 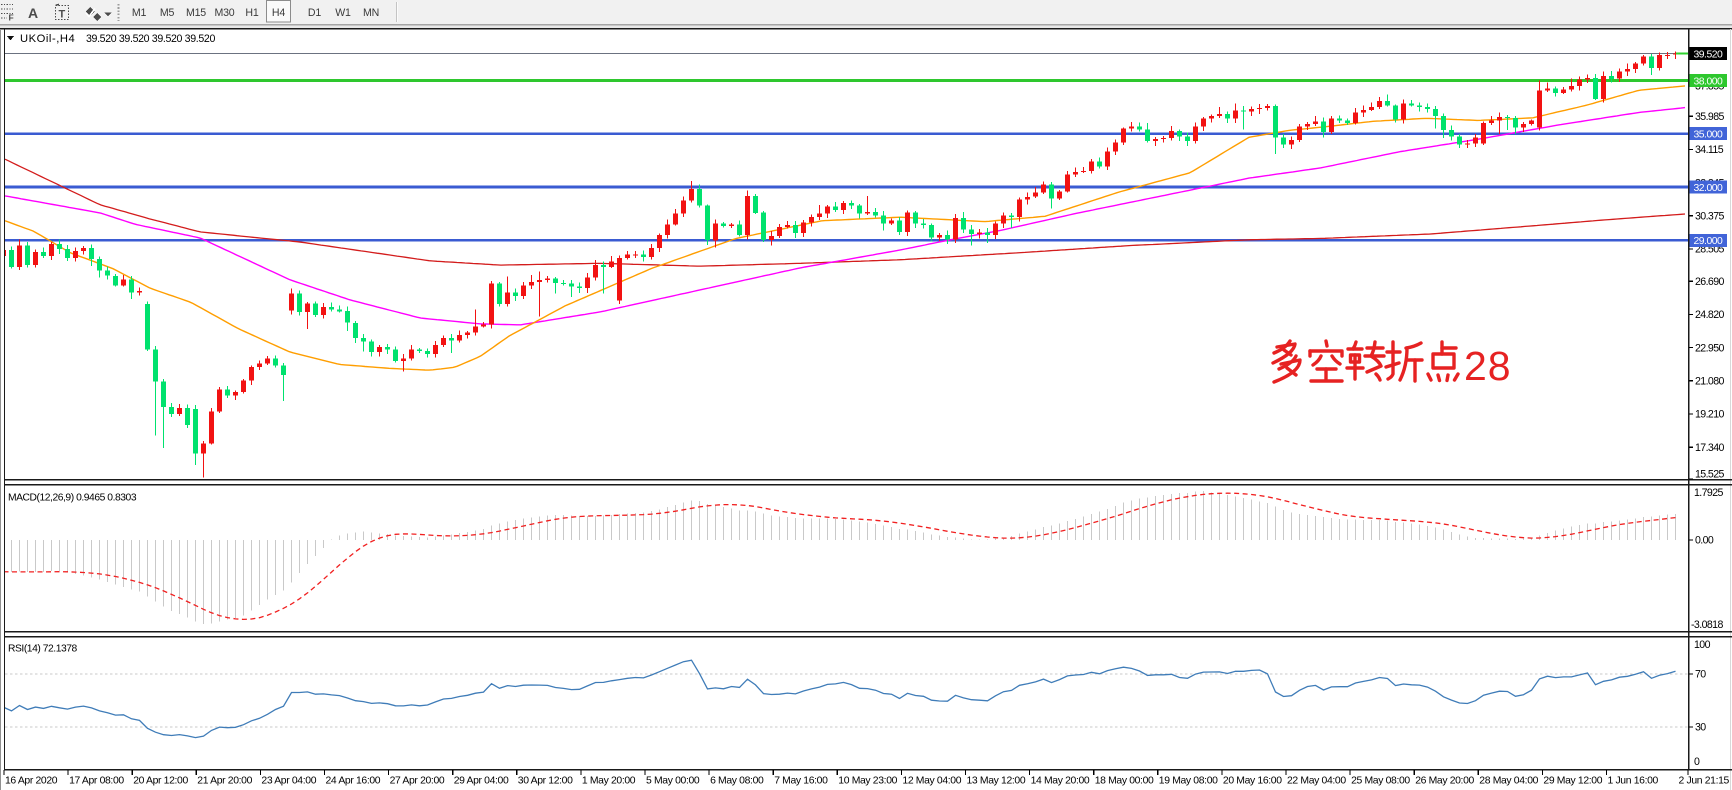 I want to click on svg-text: 30.375, so click(x=1710, y=217).